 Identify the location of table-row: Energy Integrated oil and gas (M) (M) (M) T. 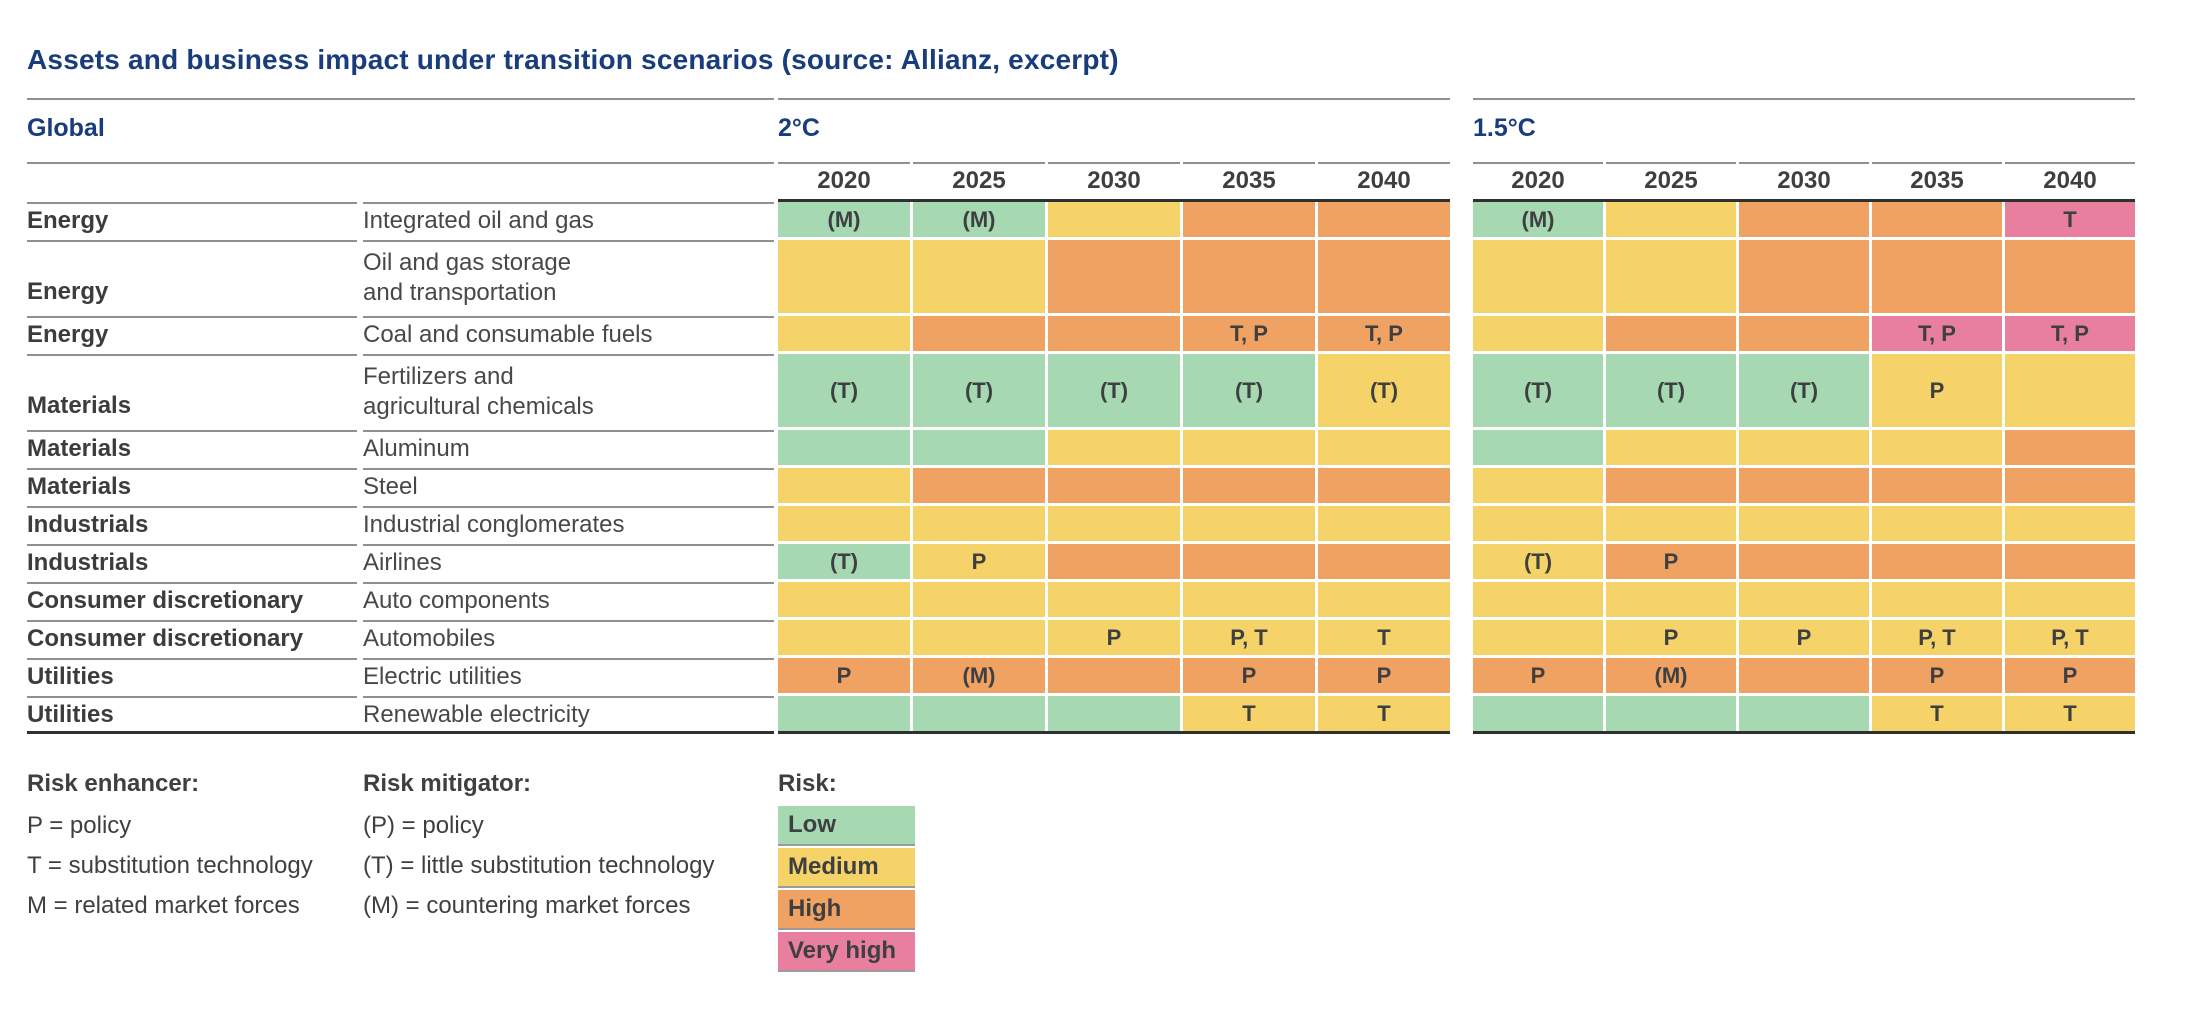
(1108, 219).